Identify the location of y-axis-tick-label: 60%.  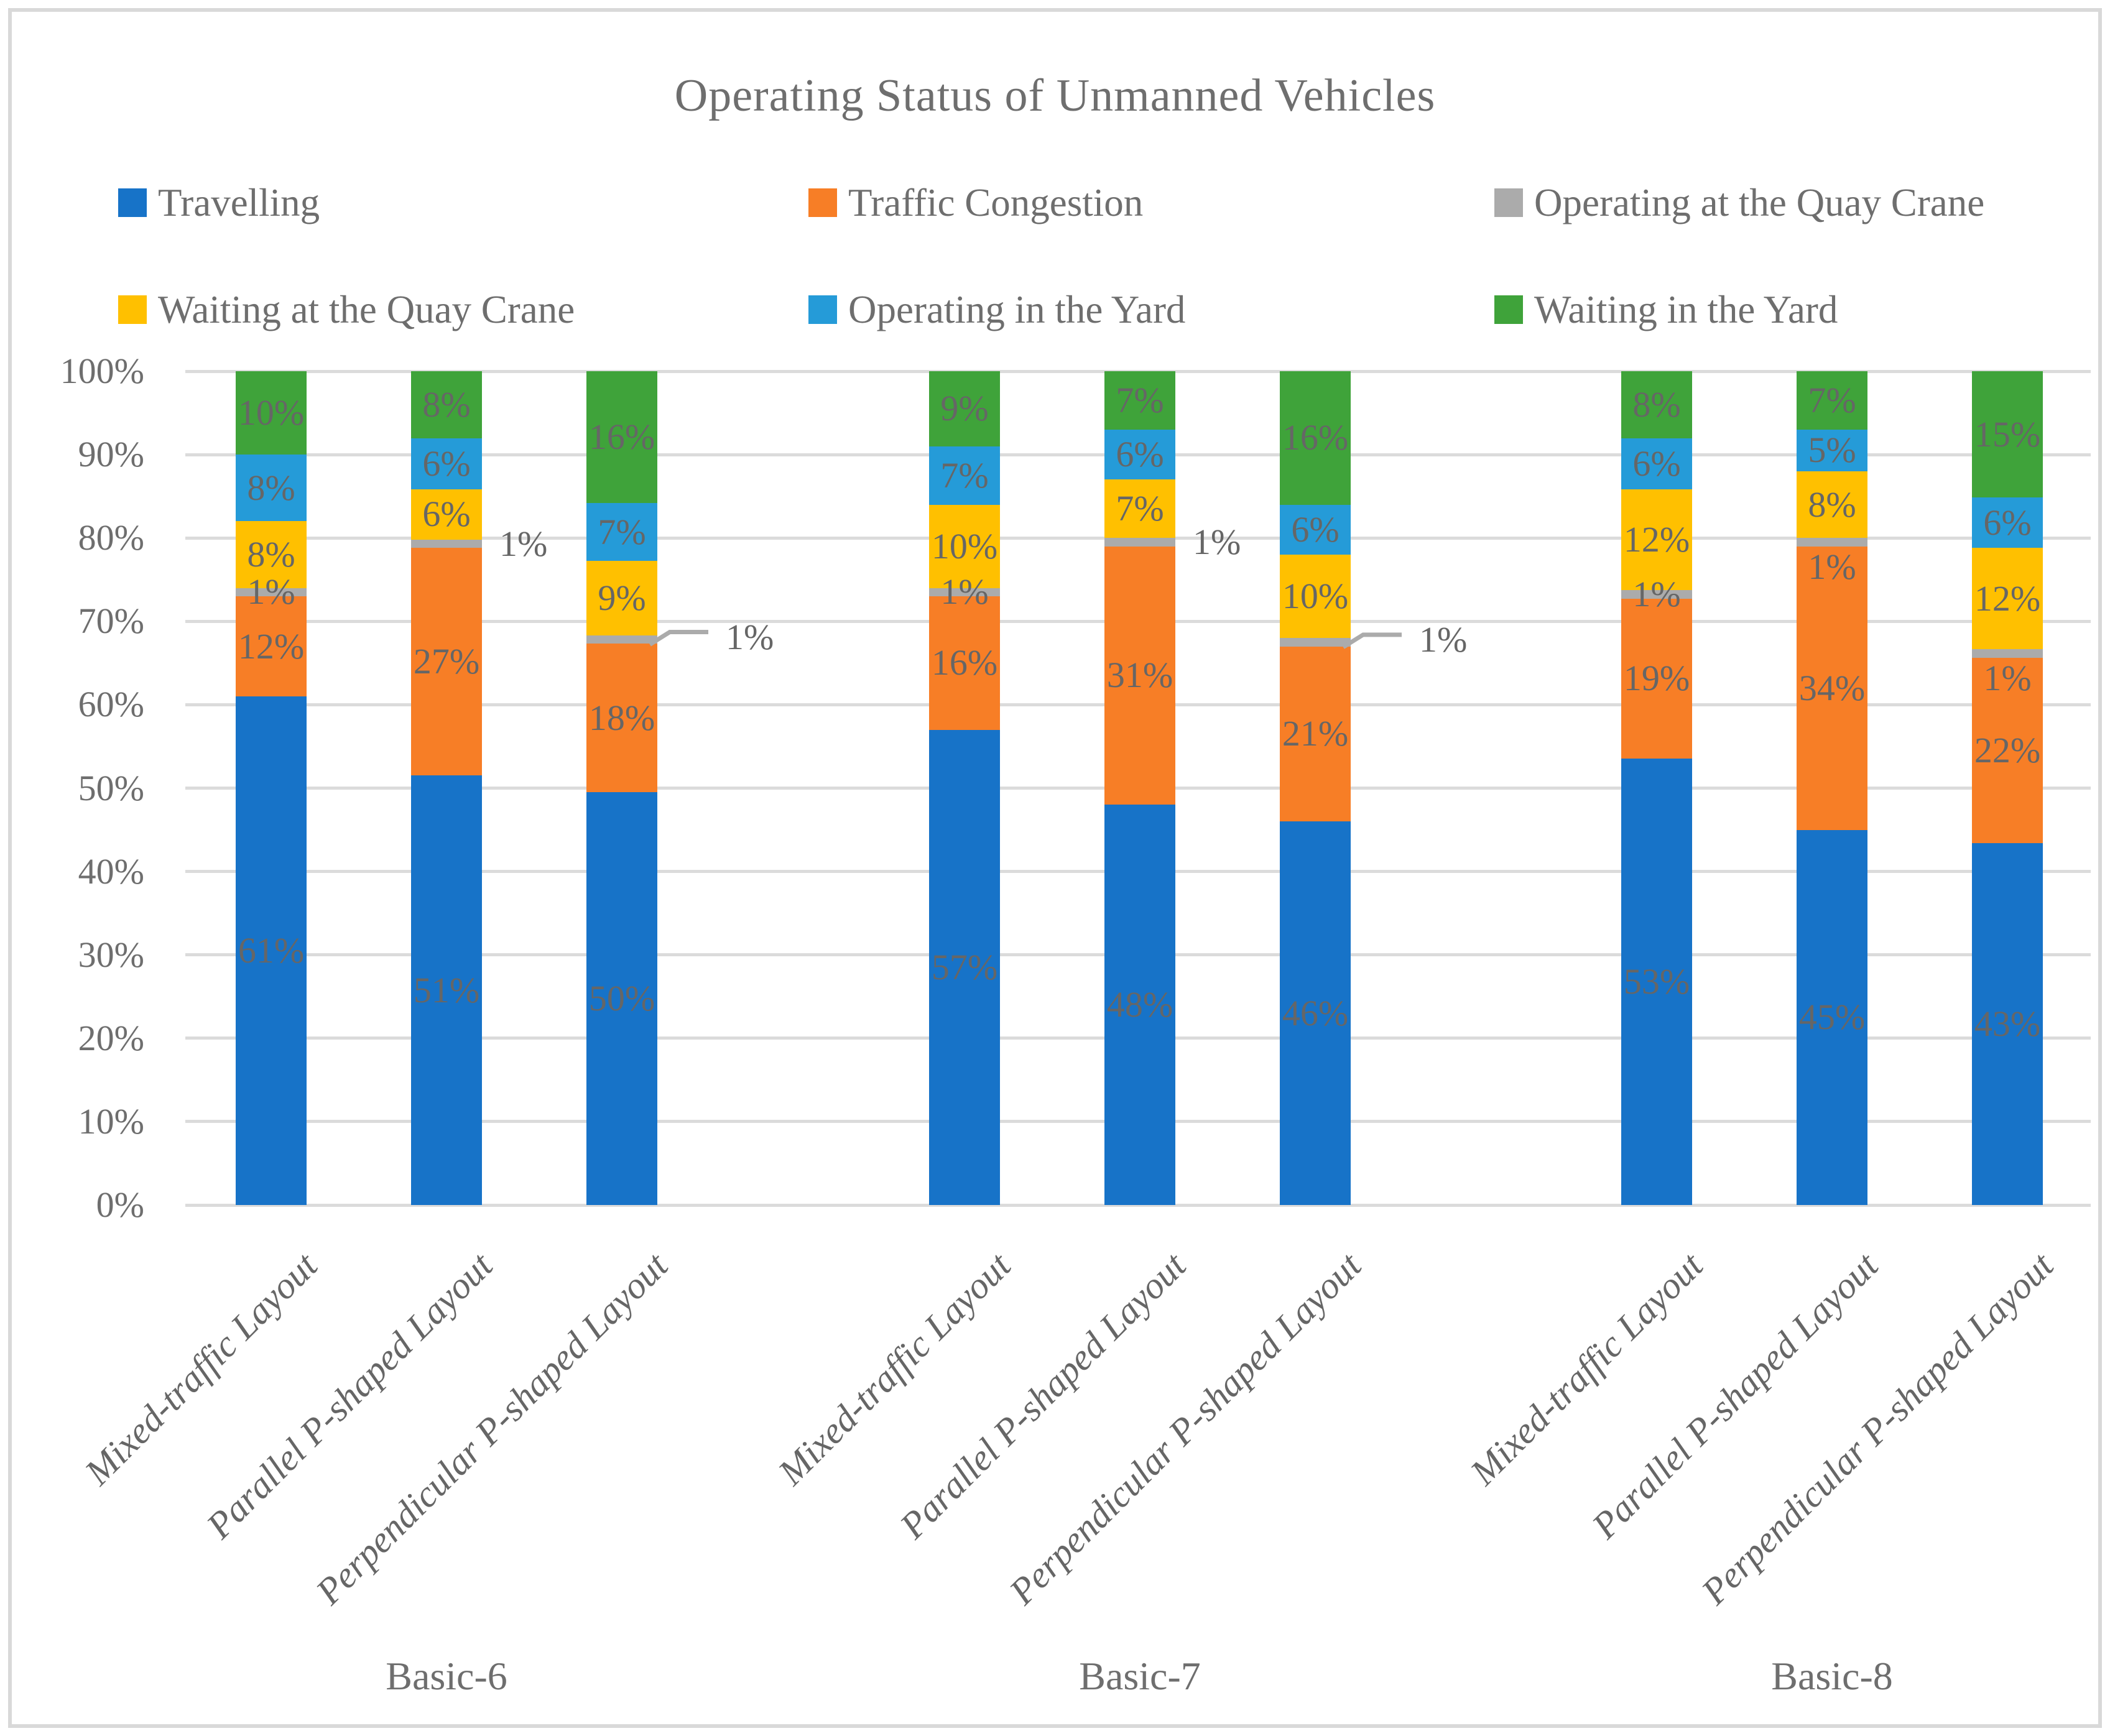
(111, 704).